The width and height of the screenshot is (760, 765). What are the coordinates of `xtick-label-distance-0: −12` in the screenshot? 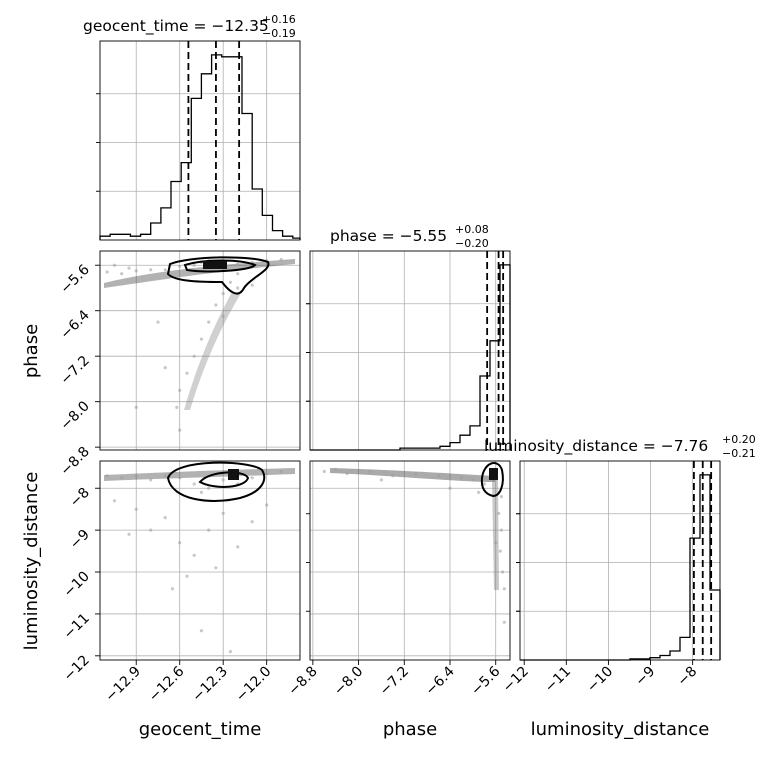 It's located at (516, 680).